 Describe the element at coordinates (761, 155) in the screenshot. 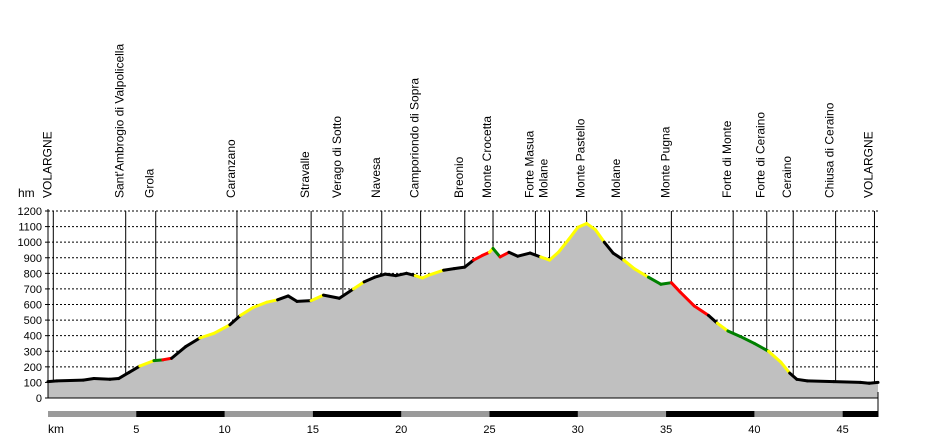

I see `waypoint-label-16: Forte di Ceraino` at that location.